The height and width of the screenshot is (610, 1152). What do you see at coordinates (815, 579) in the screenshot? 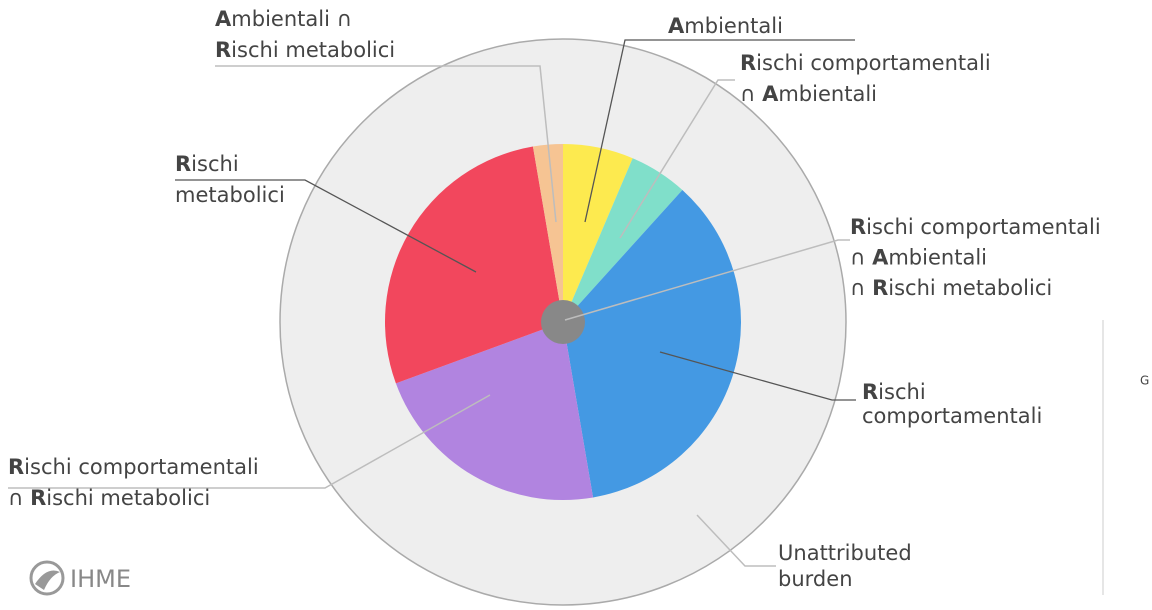
I see `slice-label: burden` at bounding box center [815, 579].